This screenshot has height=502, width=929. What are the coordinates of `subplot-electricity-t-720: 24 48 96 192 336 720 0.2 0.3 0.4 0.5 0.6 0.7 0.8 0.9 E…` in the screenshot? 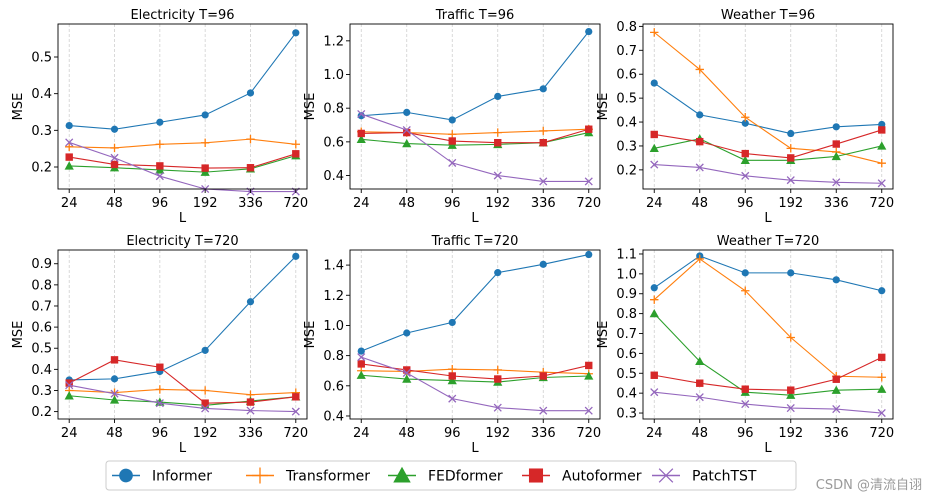 It's located at (159, 345).